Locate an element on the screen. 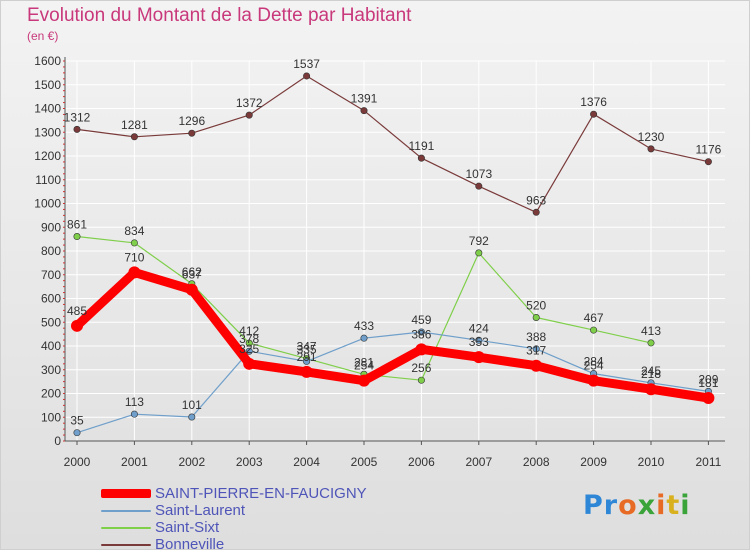  y-tick-label: 500 is located at coordinates (51, 322).